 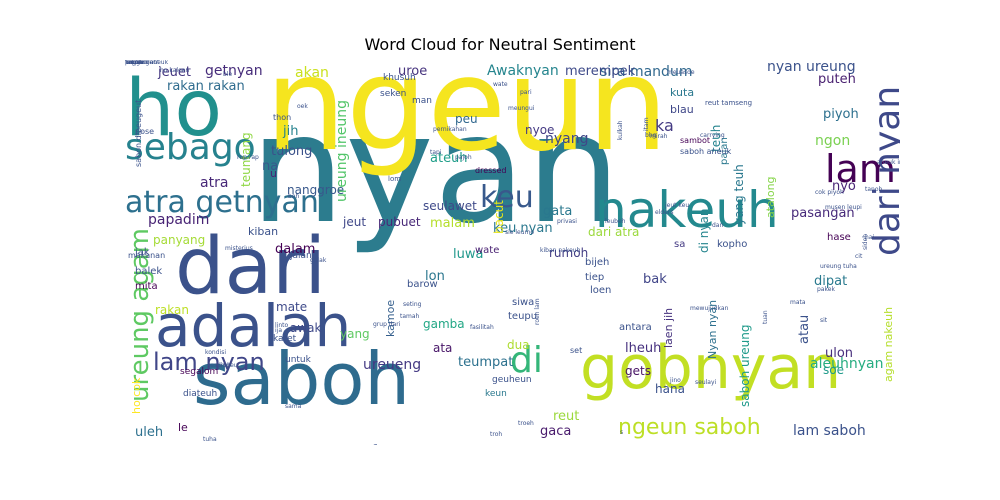 What do you see at coordinates (601, 290) in the screenshot?
I see `cloud-word: loen` at bounding box center [601, 290].